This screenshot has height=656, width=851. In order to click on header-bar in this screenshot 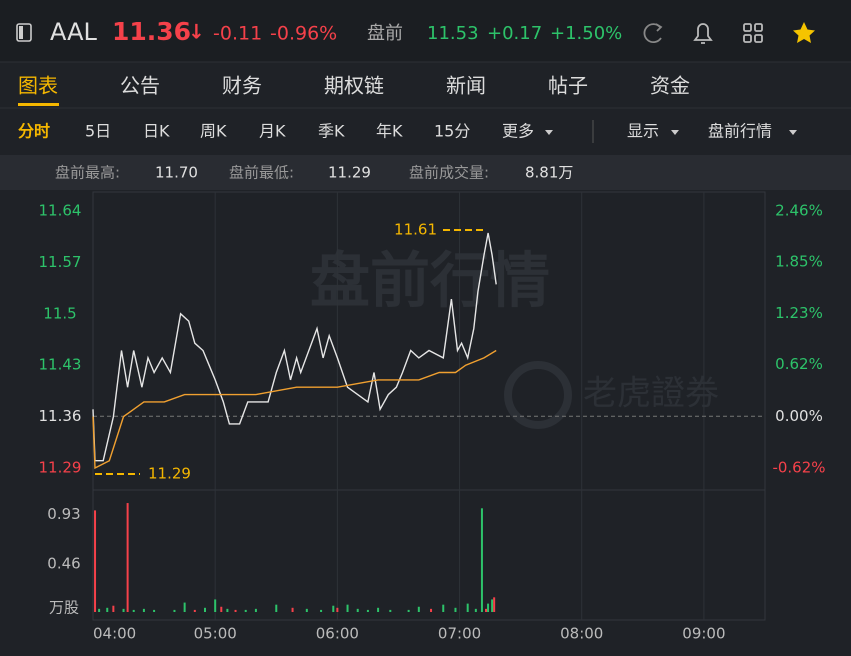, I will do `click(425, 31)`.